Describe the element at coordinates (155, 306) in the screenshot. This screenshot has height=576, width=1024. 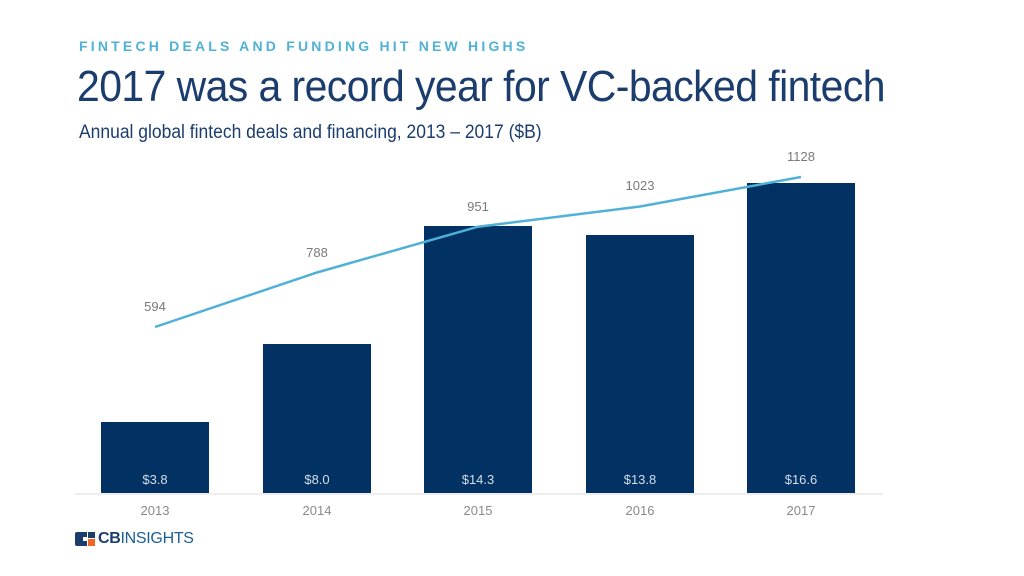
I see `deal-count-label: 594` at that location.